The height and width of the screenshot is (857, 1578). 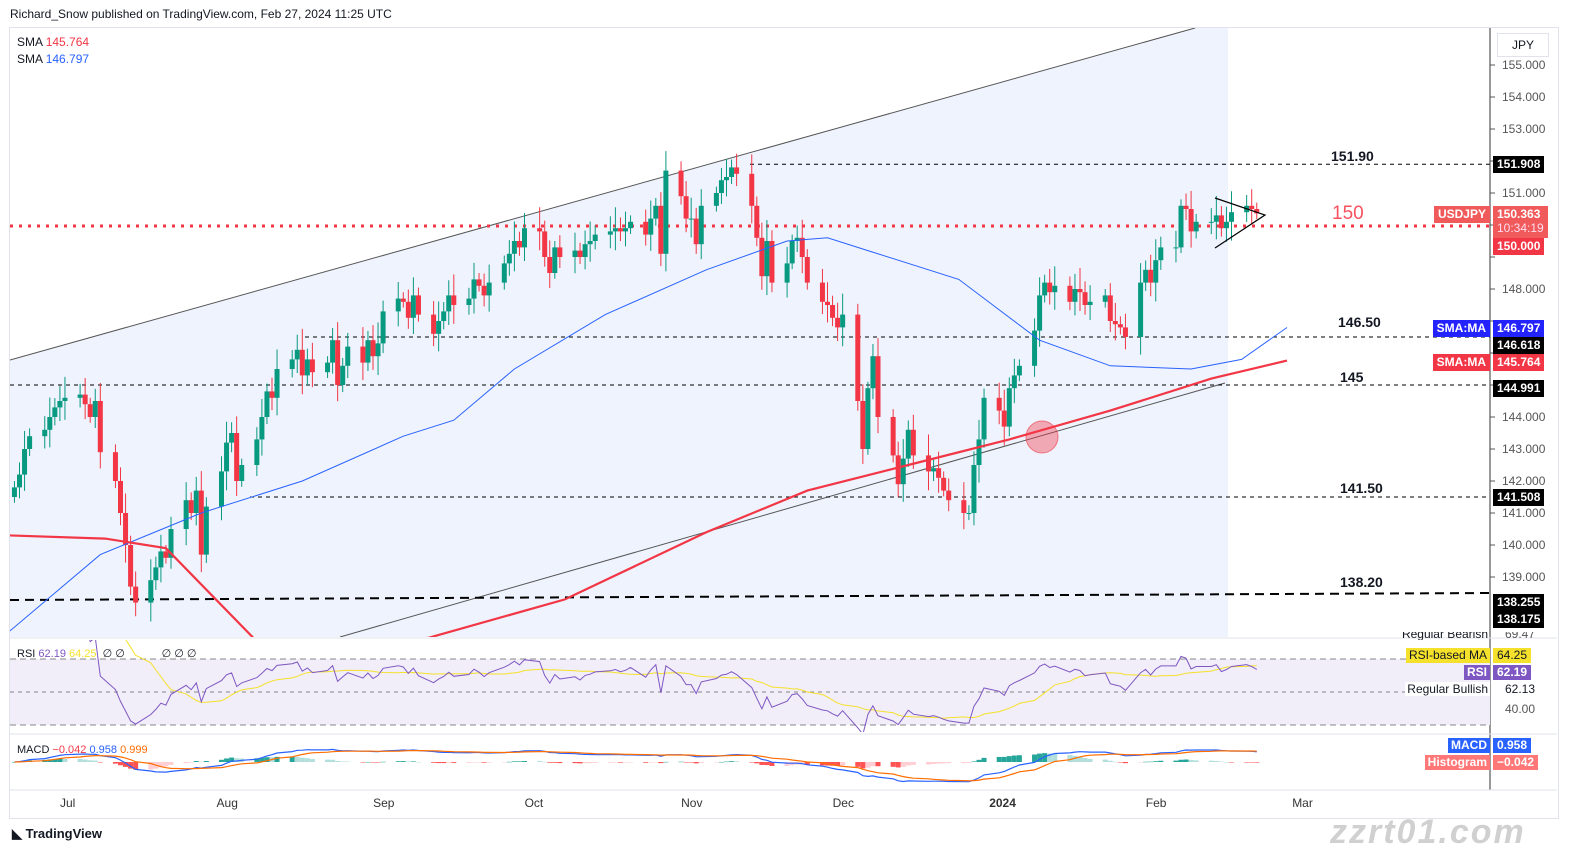 I want to click on price-tick: 154.000, so click(x=1524, y=97).